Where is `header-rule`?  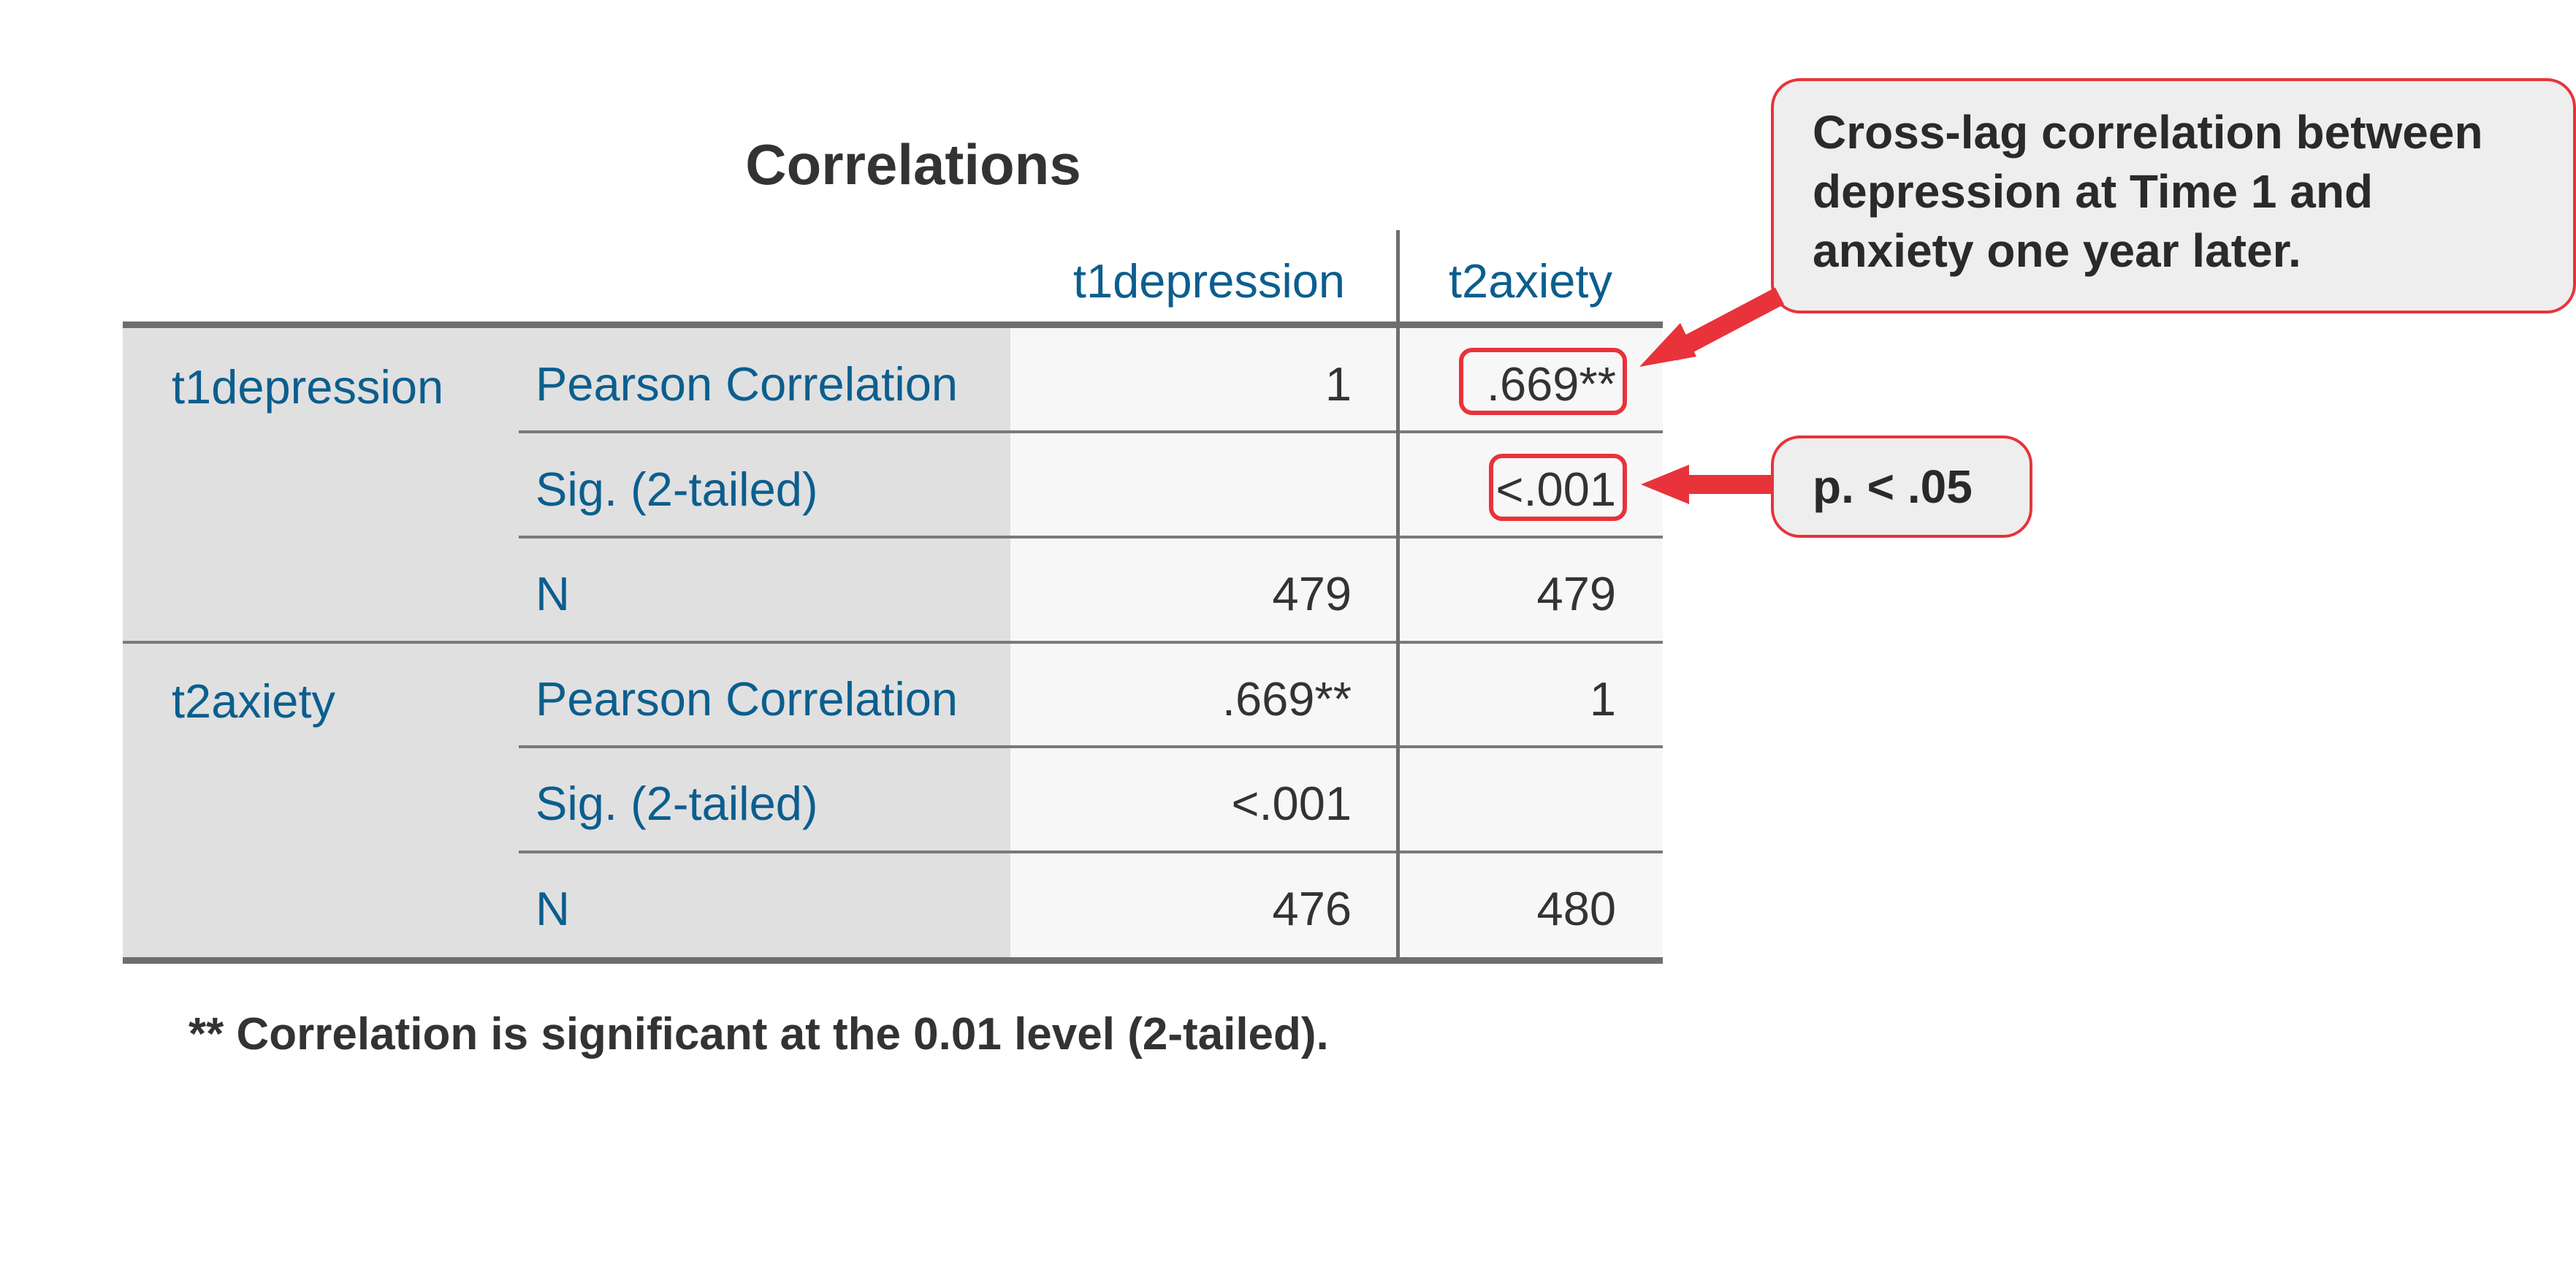 header-rule is located at coordinates (893, 324).